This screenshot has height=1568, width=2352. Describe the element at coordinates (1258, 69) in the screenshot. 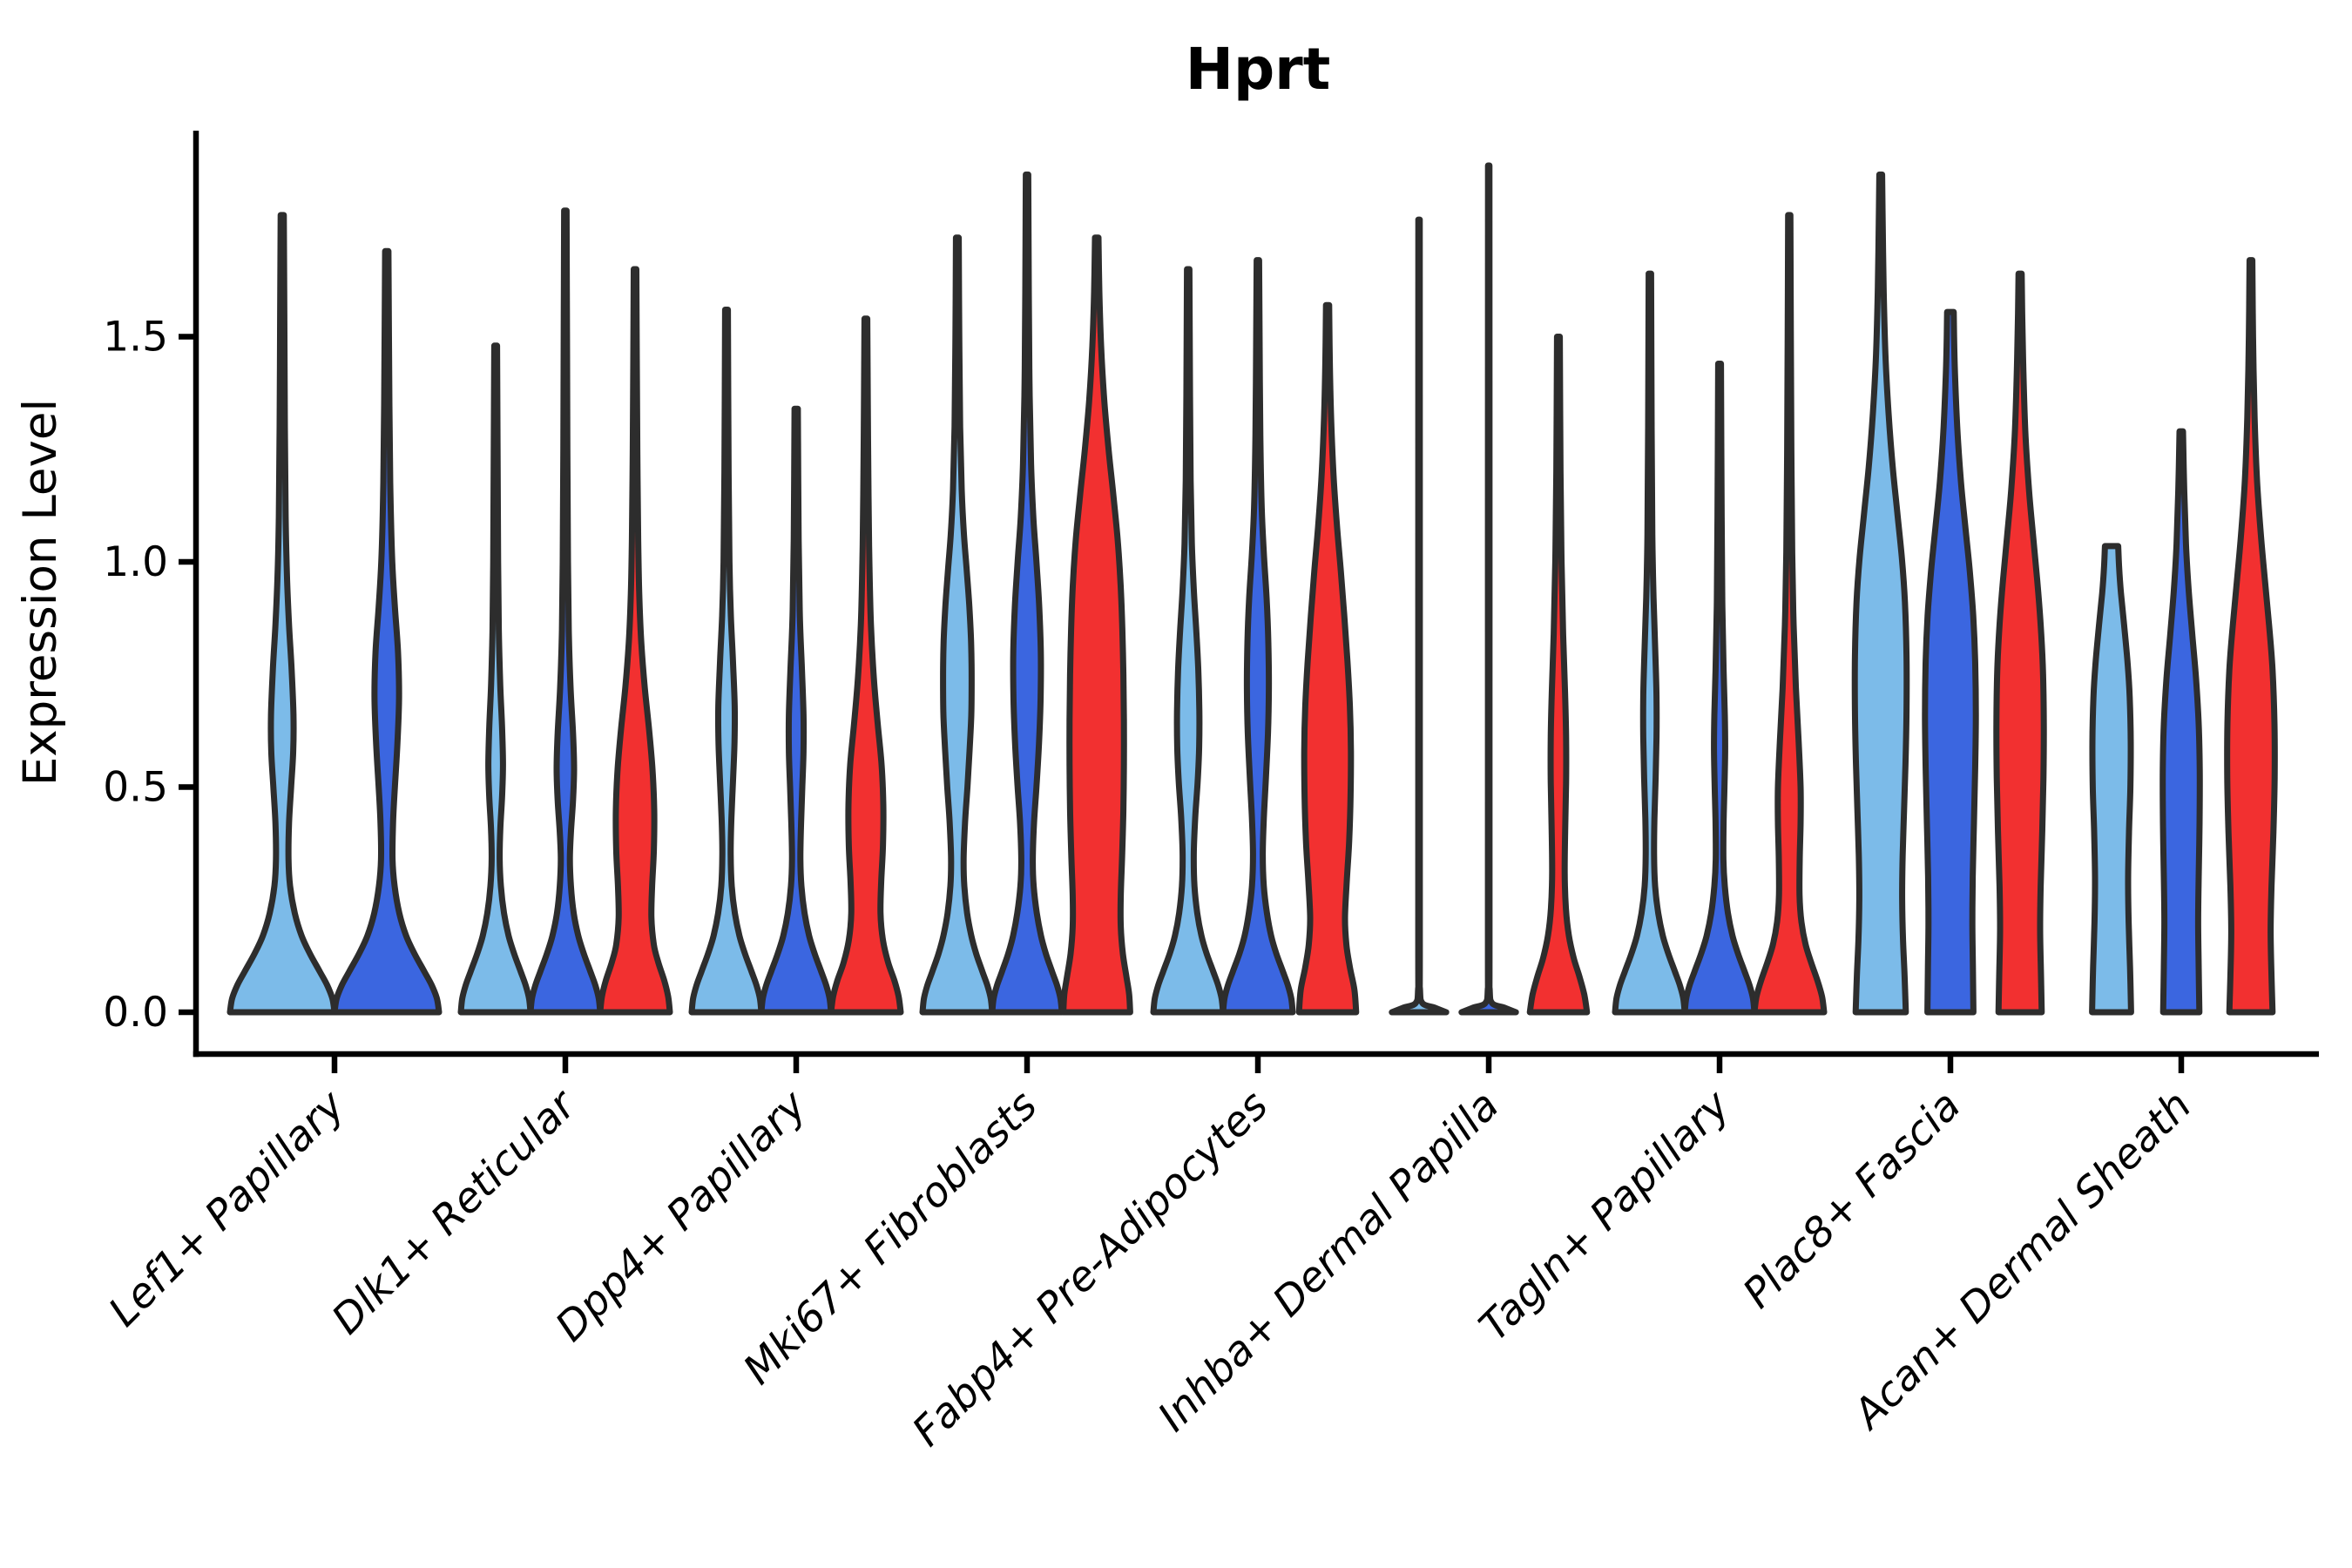

I see `chart-title: Hprt` at that location.